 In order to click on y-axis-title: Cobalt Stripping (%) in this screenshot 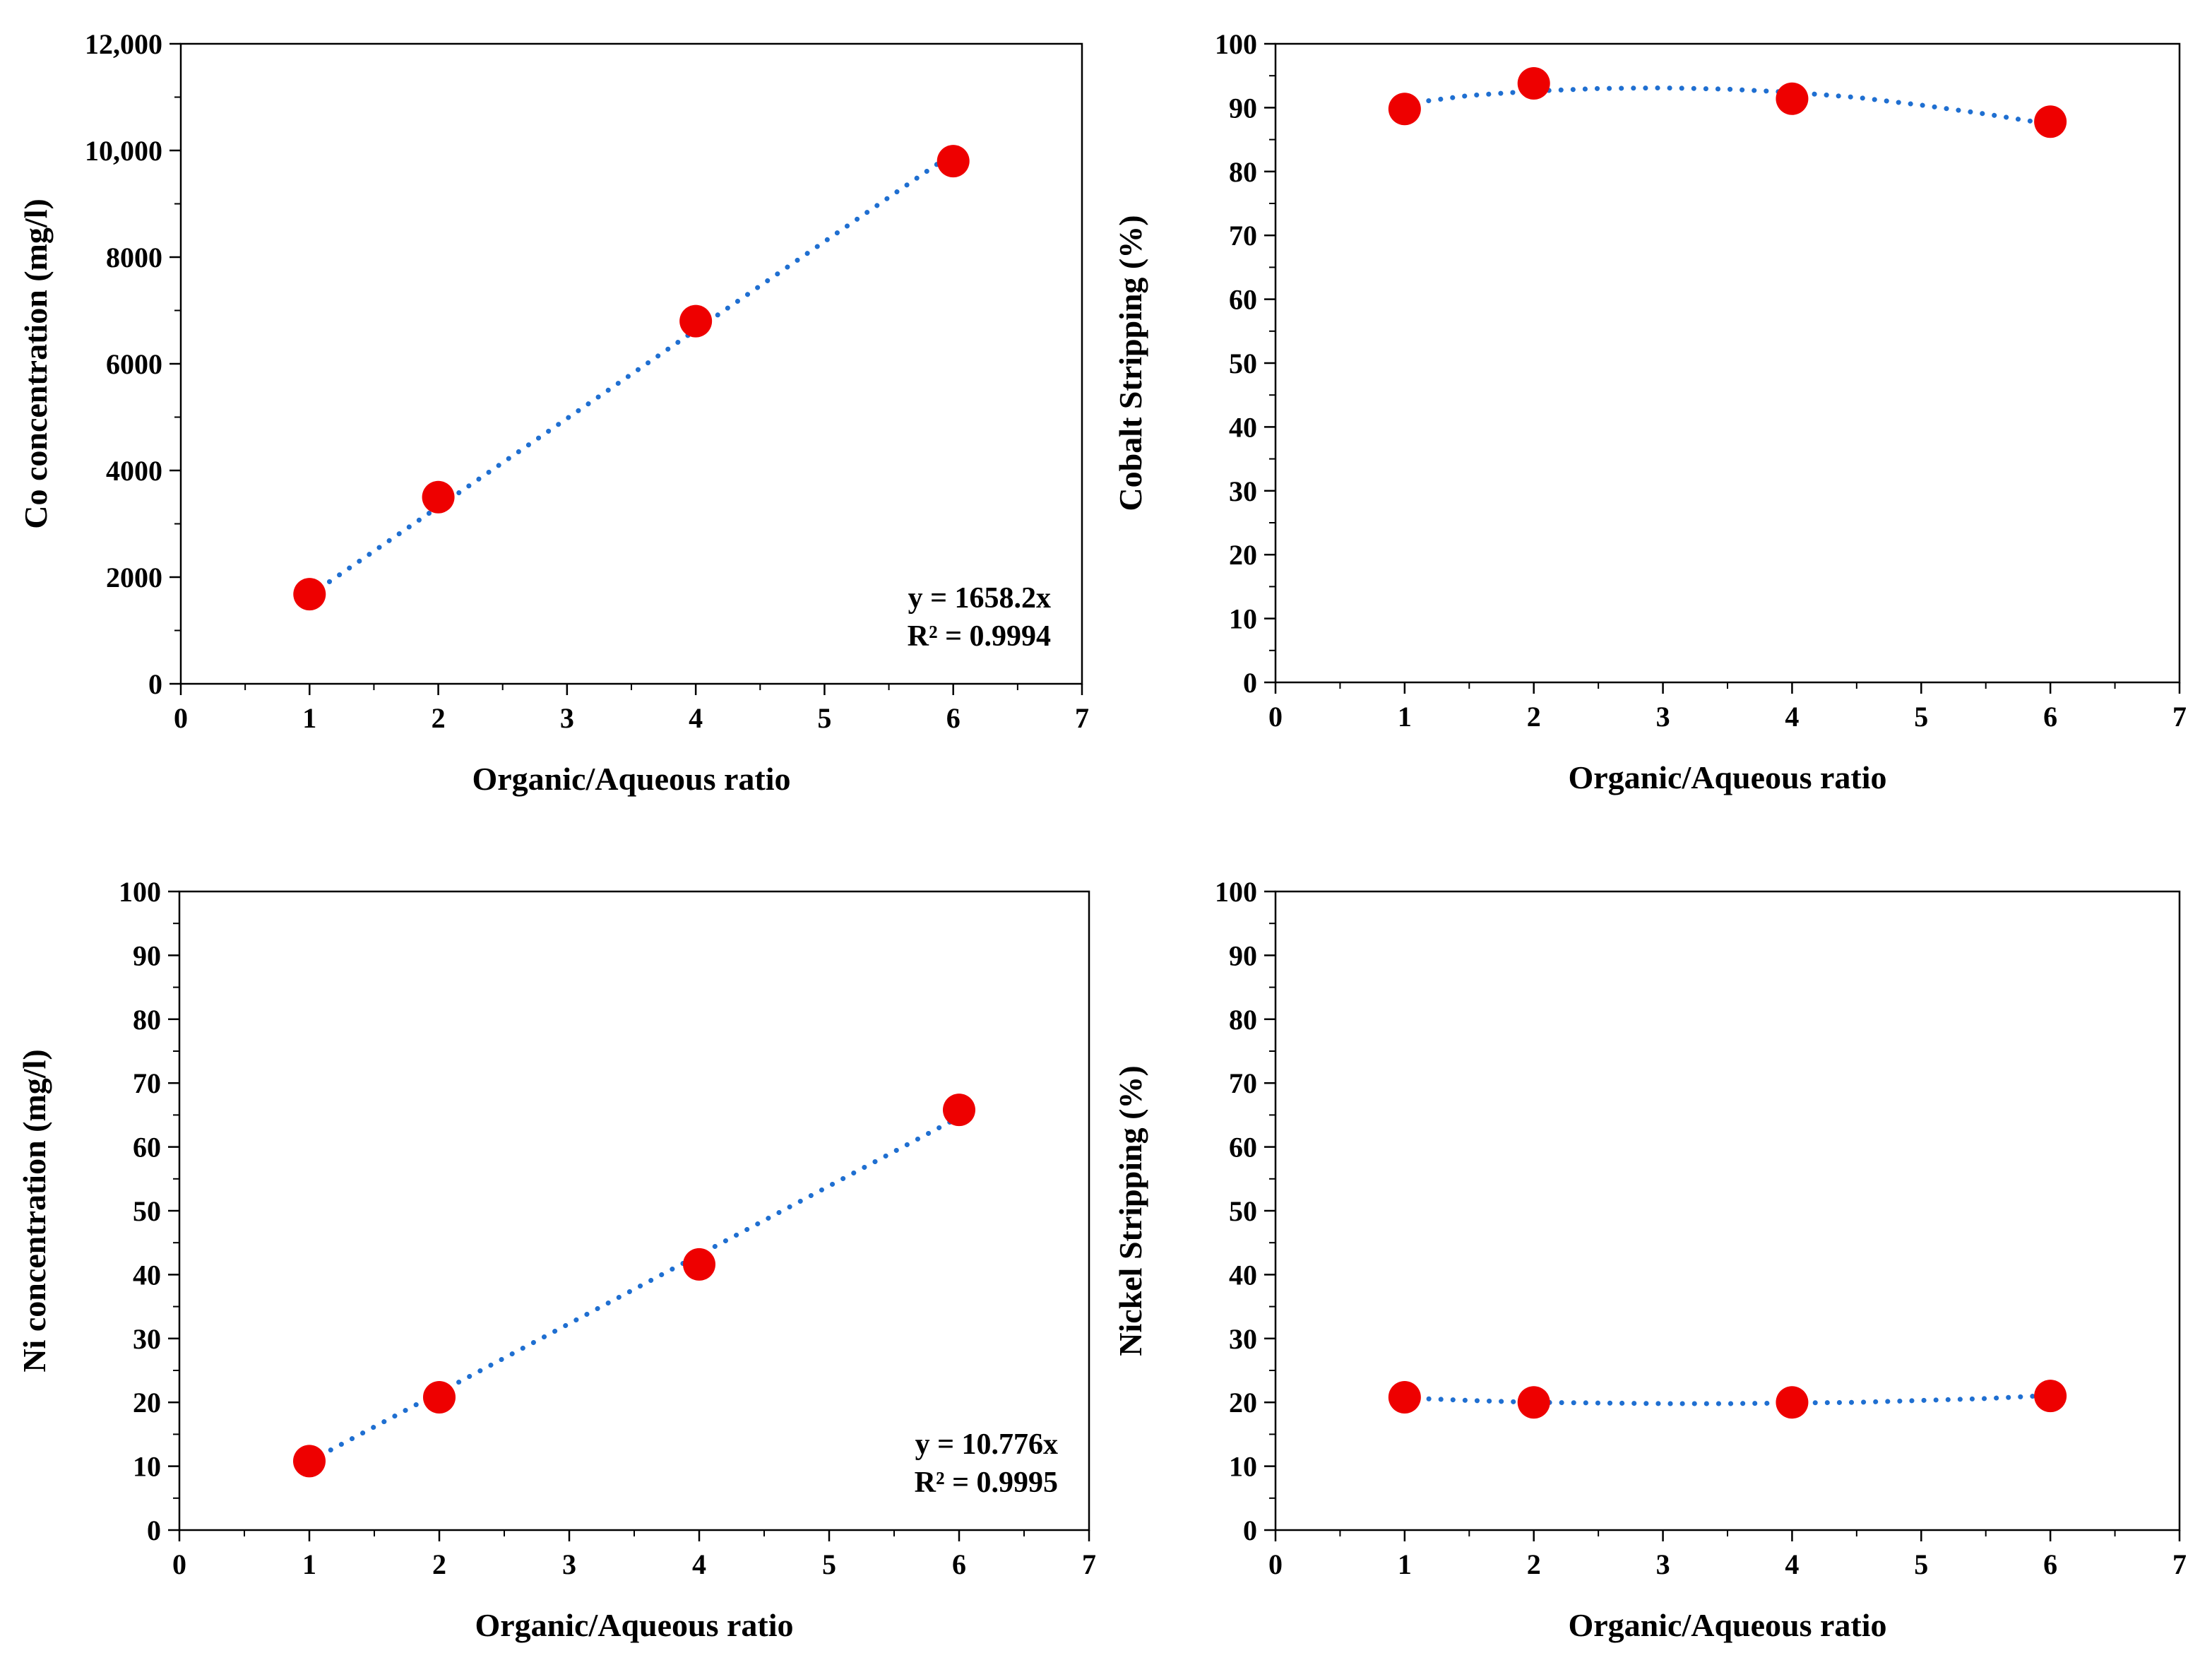, I will do `click(1130, 363)`.